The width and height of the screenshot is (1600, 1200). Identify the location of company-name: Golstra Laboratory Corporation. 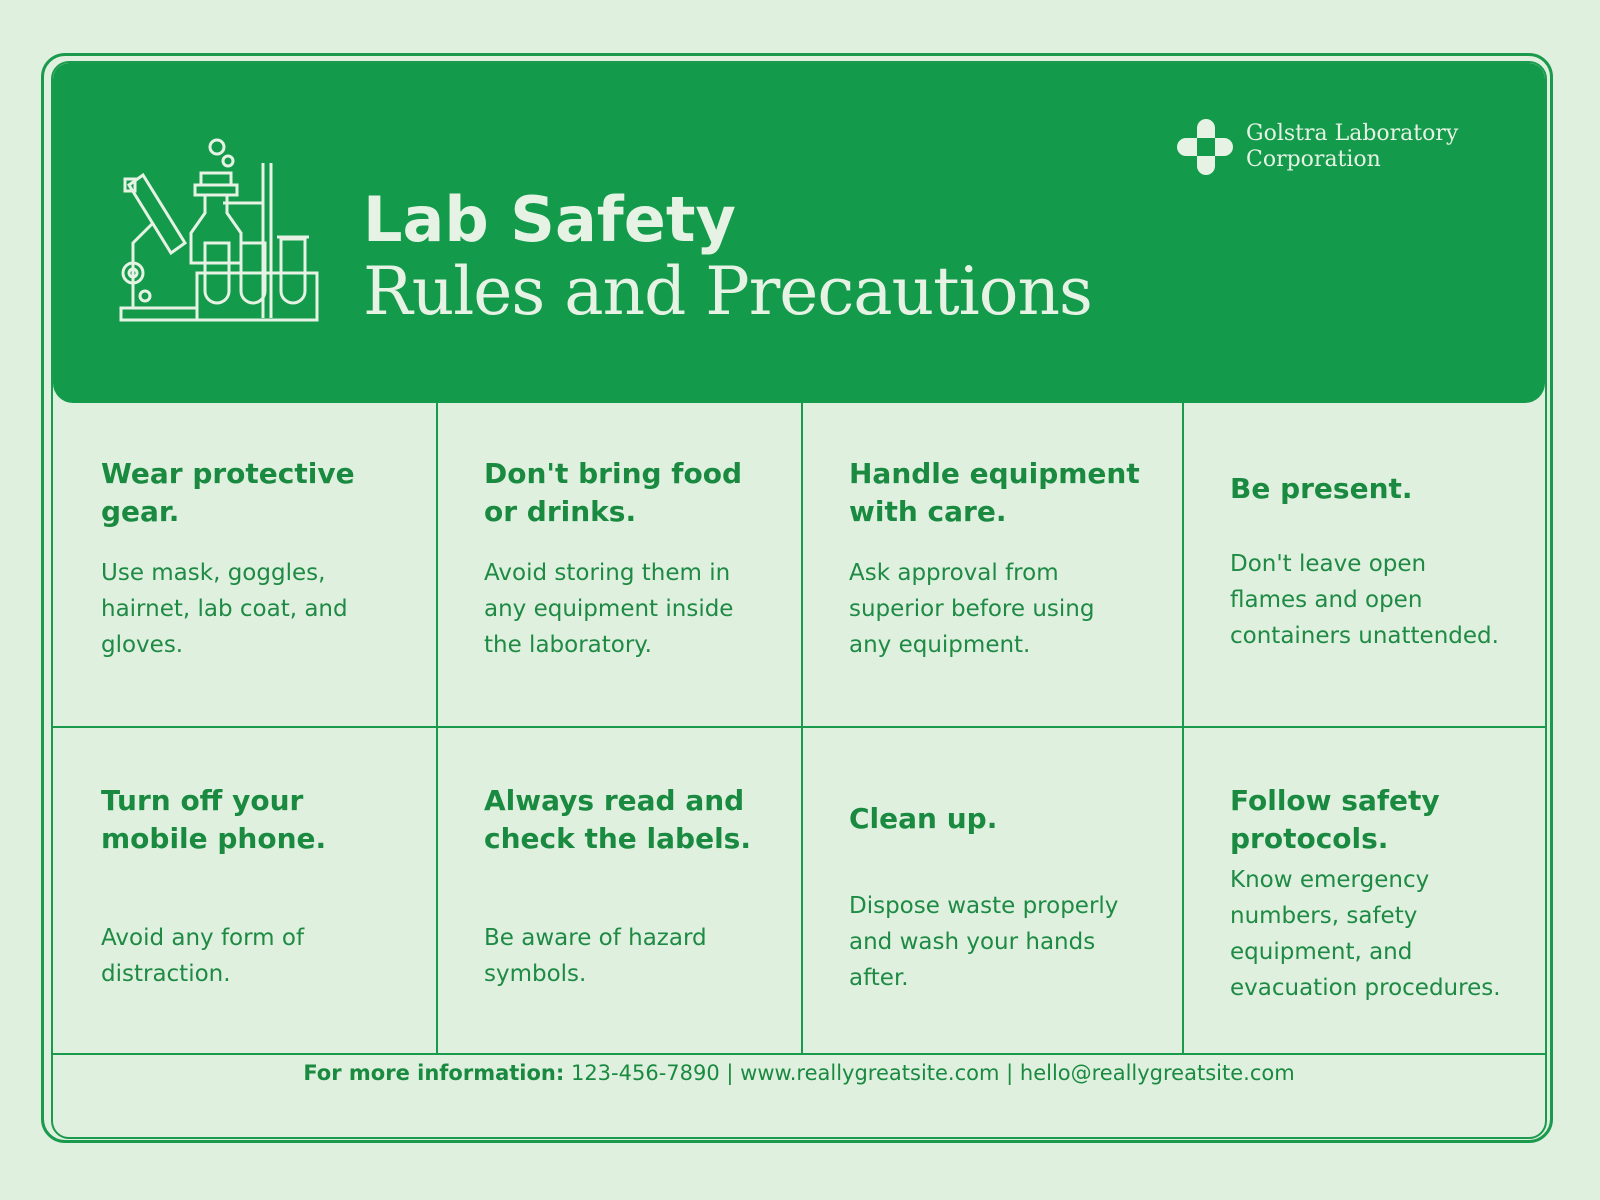
(1352, 147).